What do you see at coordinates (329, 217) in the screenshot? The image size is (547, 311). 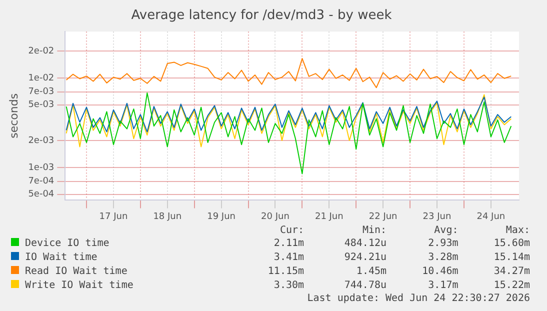 I see `x-tick-label: 21 Jun` at bounding box center [329, 217].